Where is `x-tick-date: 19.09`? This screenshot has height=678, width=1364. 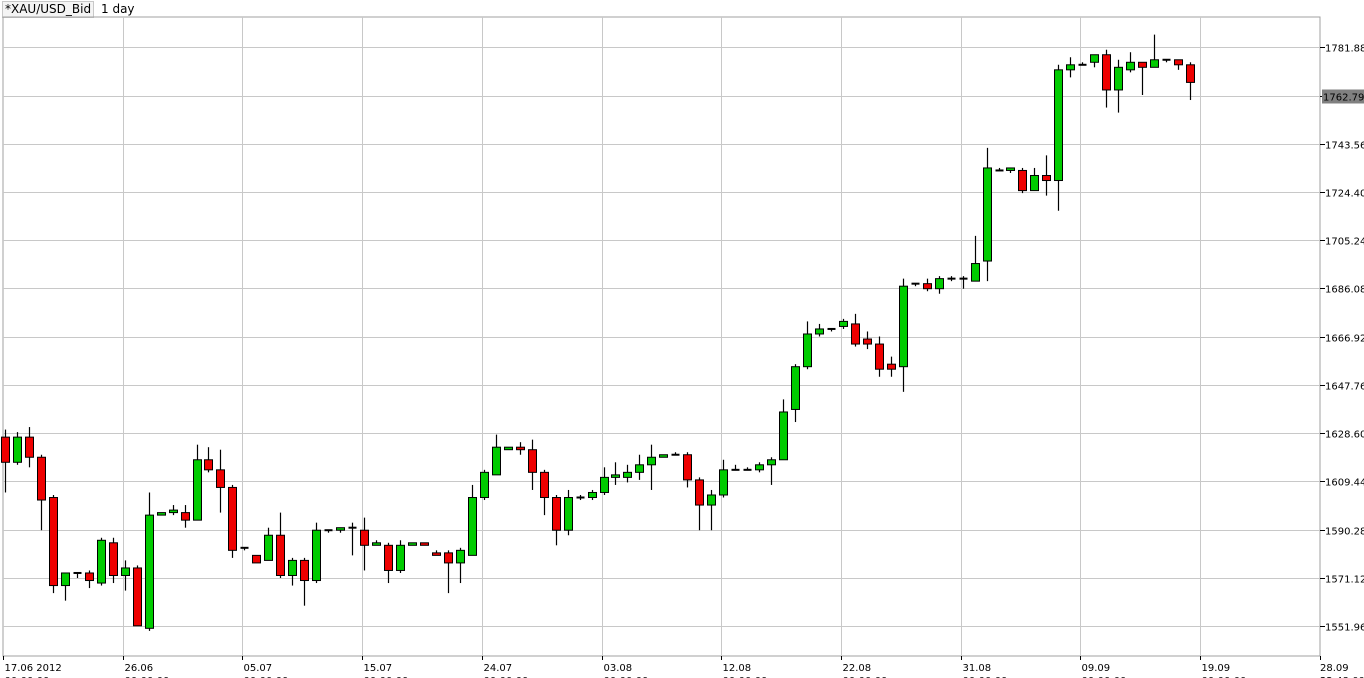 x-tick-date: 19.09 is located at coordinates (1216, 668).